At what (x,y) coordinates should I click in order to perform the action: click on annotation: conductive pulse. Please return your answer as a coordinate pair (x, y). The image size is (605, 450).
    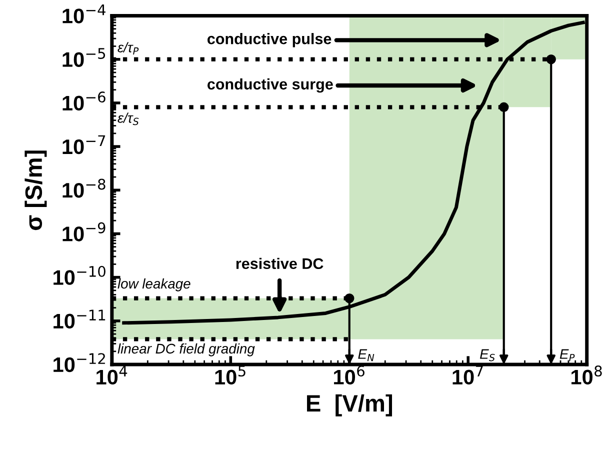
    Looking at the image, I should click on (270, 40).